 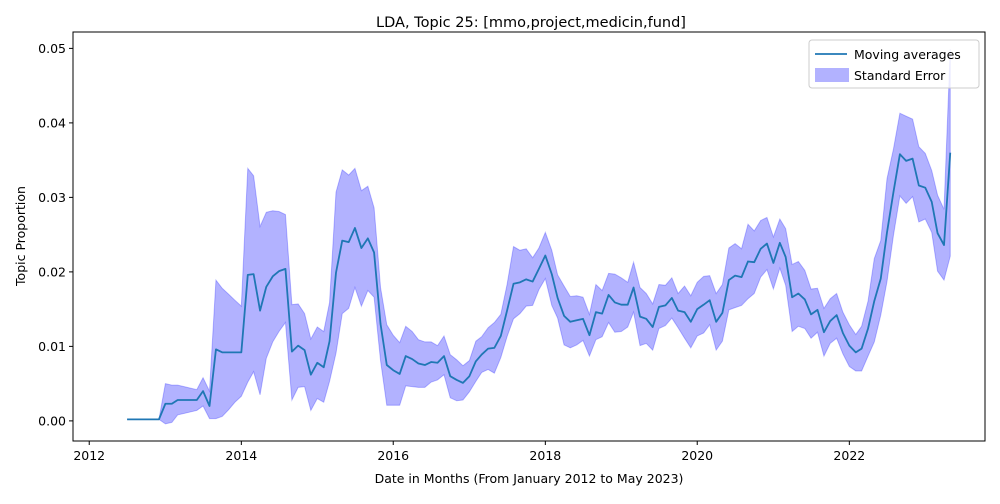 What do you see at coordinates (52, 122) in the screenshot?
I see `y-tick-label: 0.04` at bounding box center [52, 122].